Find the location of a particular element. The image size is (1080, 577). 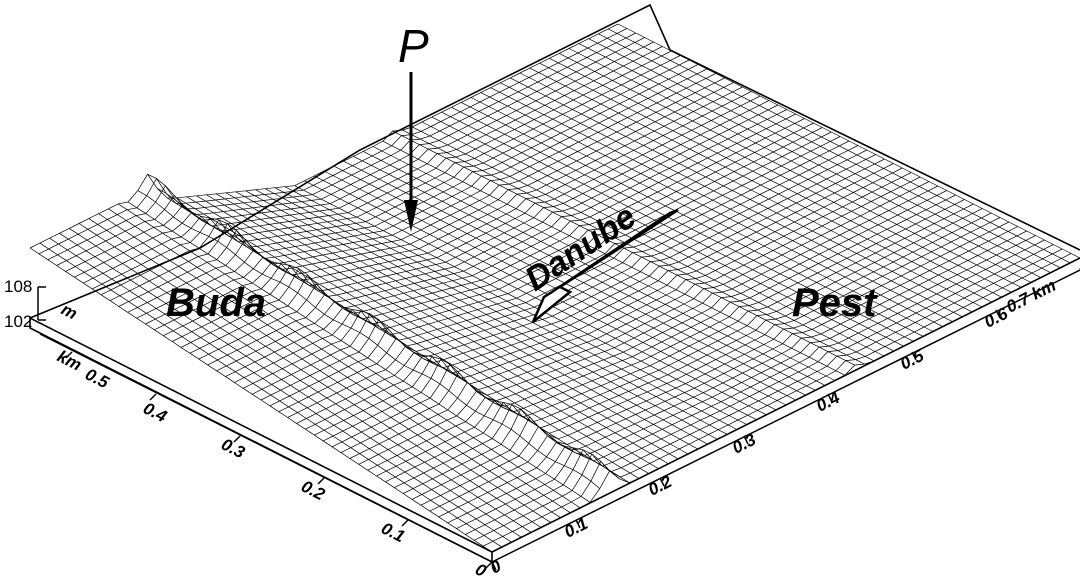

x-tick-label: 0.2 is located at coordinates (660, 486).